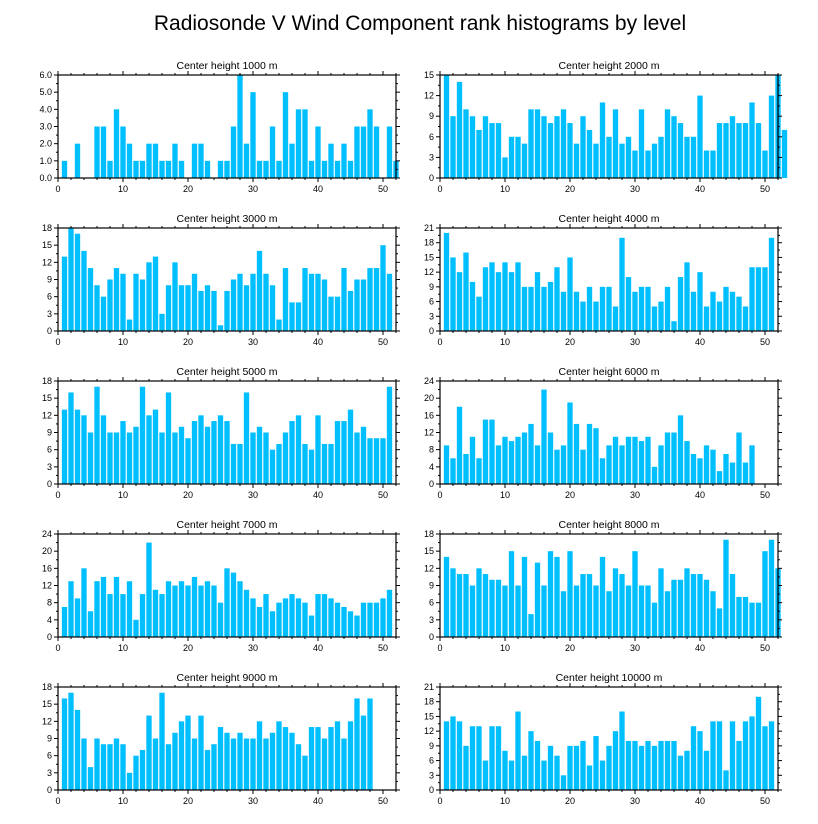 The height and width of the screenshot is (824, 818). What do you see at coordinates (431, 157) in the screenshot?
I see `y-tick-label: 3` at bounding box center [431, 157].